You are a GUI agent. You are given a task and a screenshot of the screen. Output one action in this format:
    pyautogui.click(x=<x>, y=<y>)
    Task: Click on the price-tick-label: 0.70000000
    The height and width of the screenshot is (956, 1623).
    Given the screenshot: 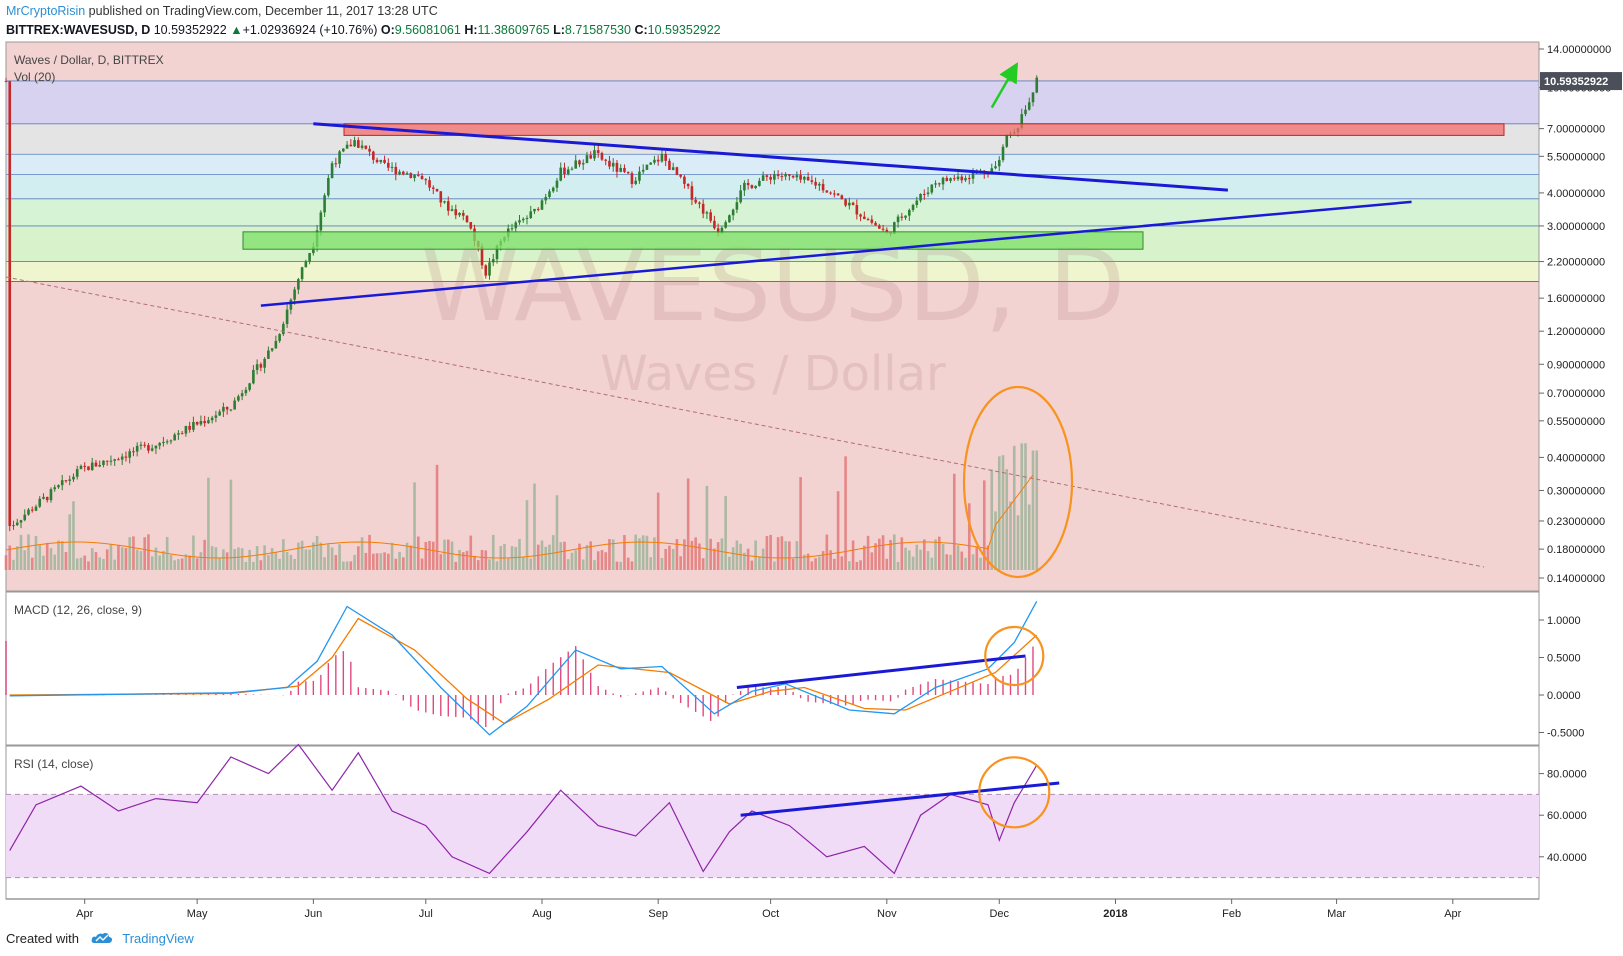 What is the action you would take?
    pyautogui.click(x=1576, y=394)
    